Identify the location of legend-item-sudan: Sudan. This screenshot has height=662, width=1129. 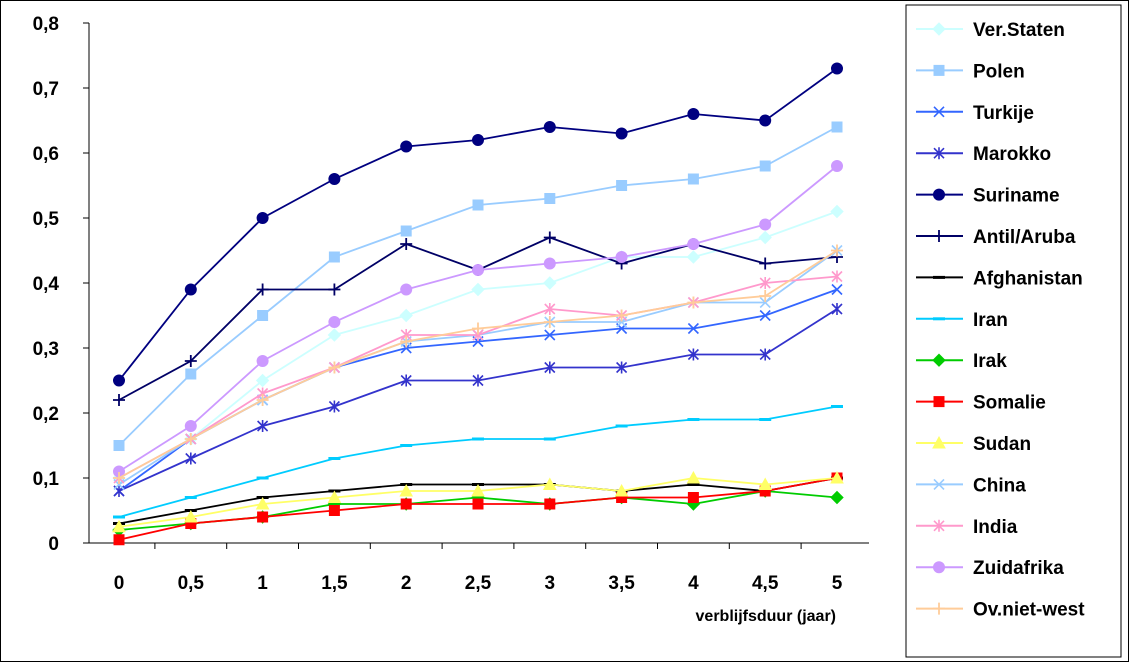
(973, 444).